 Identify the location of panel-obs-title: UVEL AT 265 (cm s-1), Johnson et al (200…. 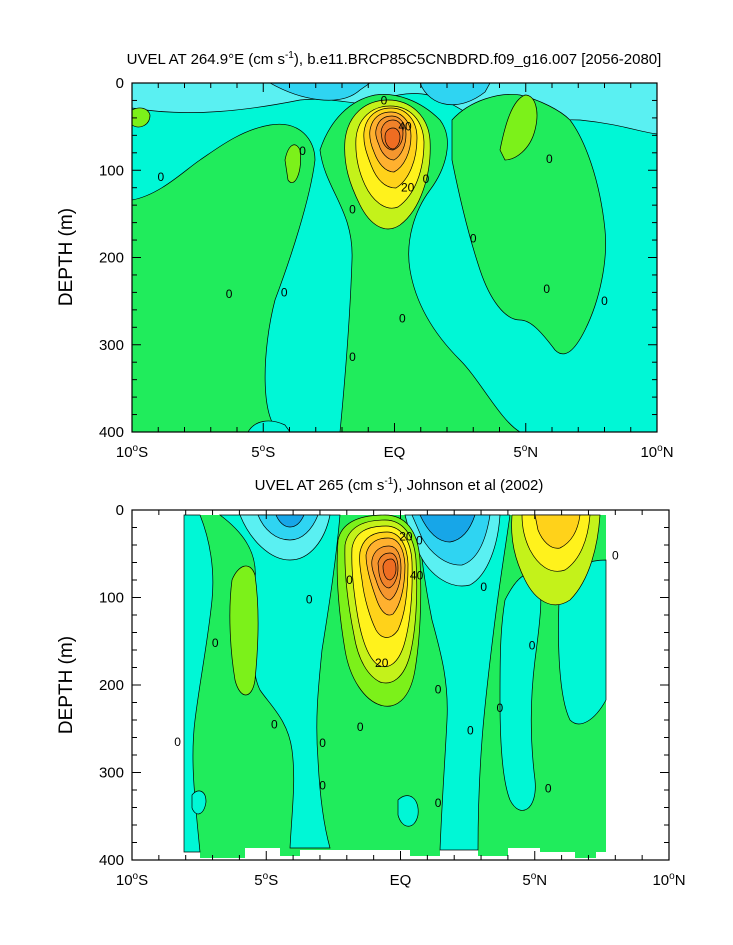
(399, 485).